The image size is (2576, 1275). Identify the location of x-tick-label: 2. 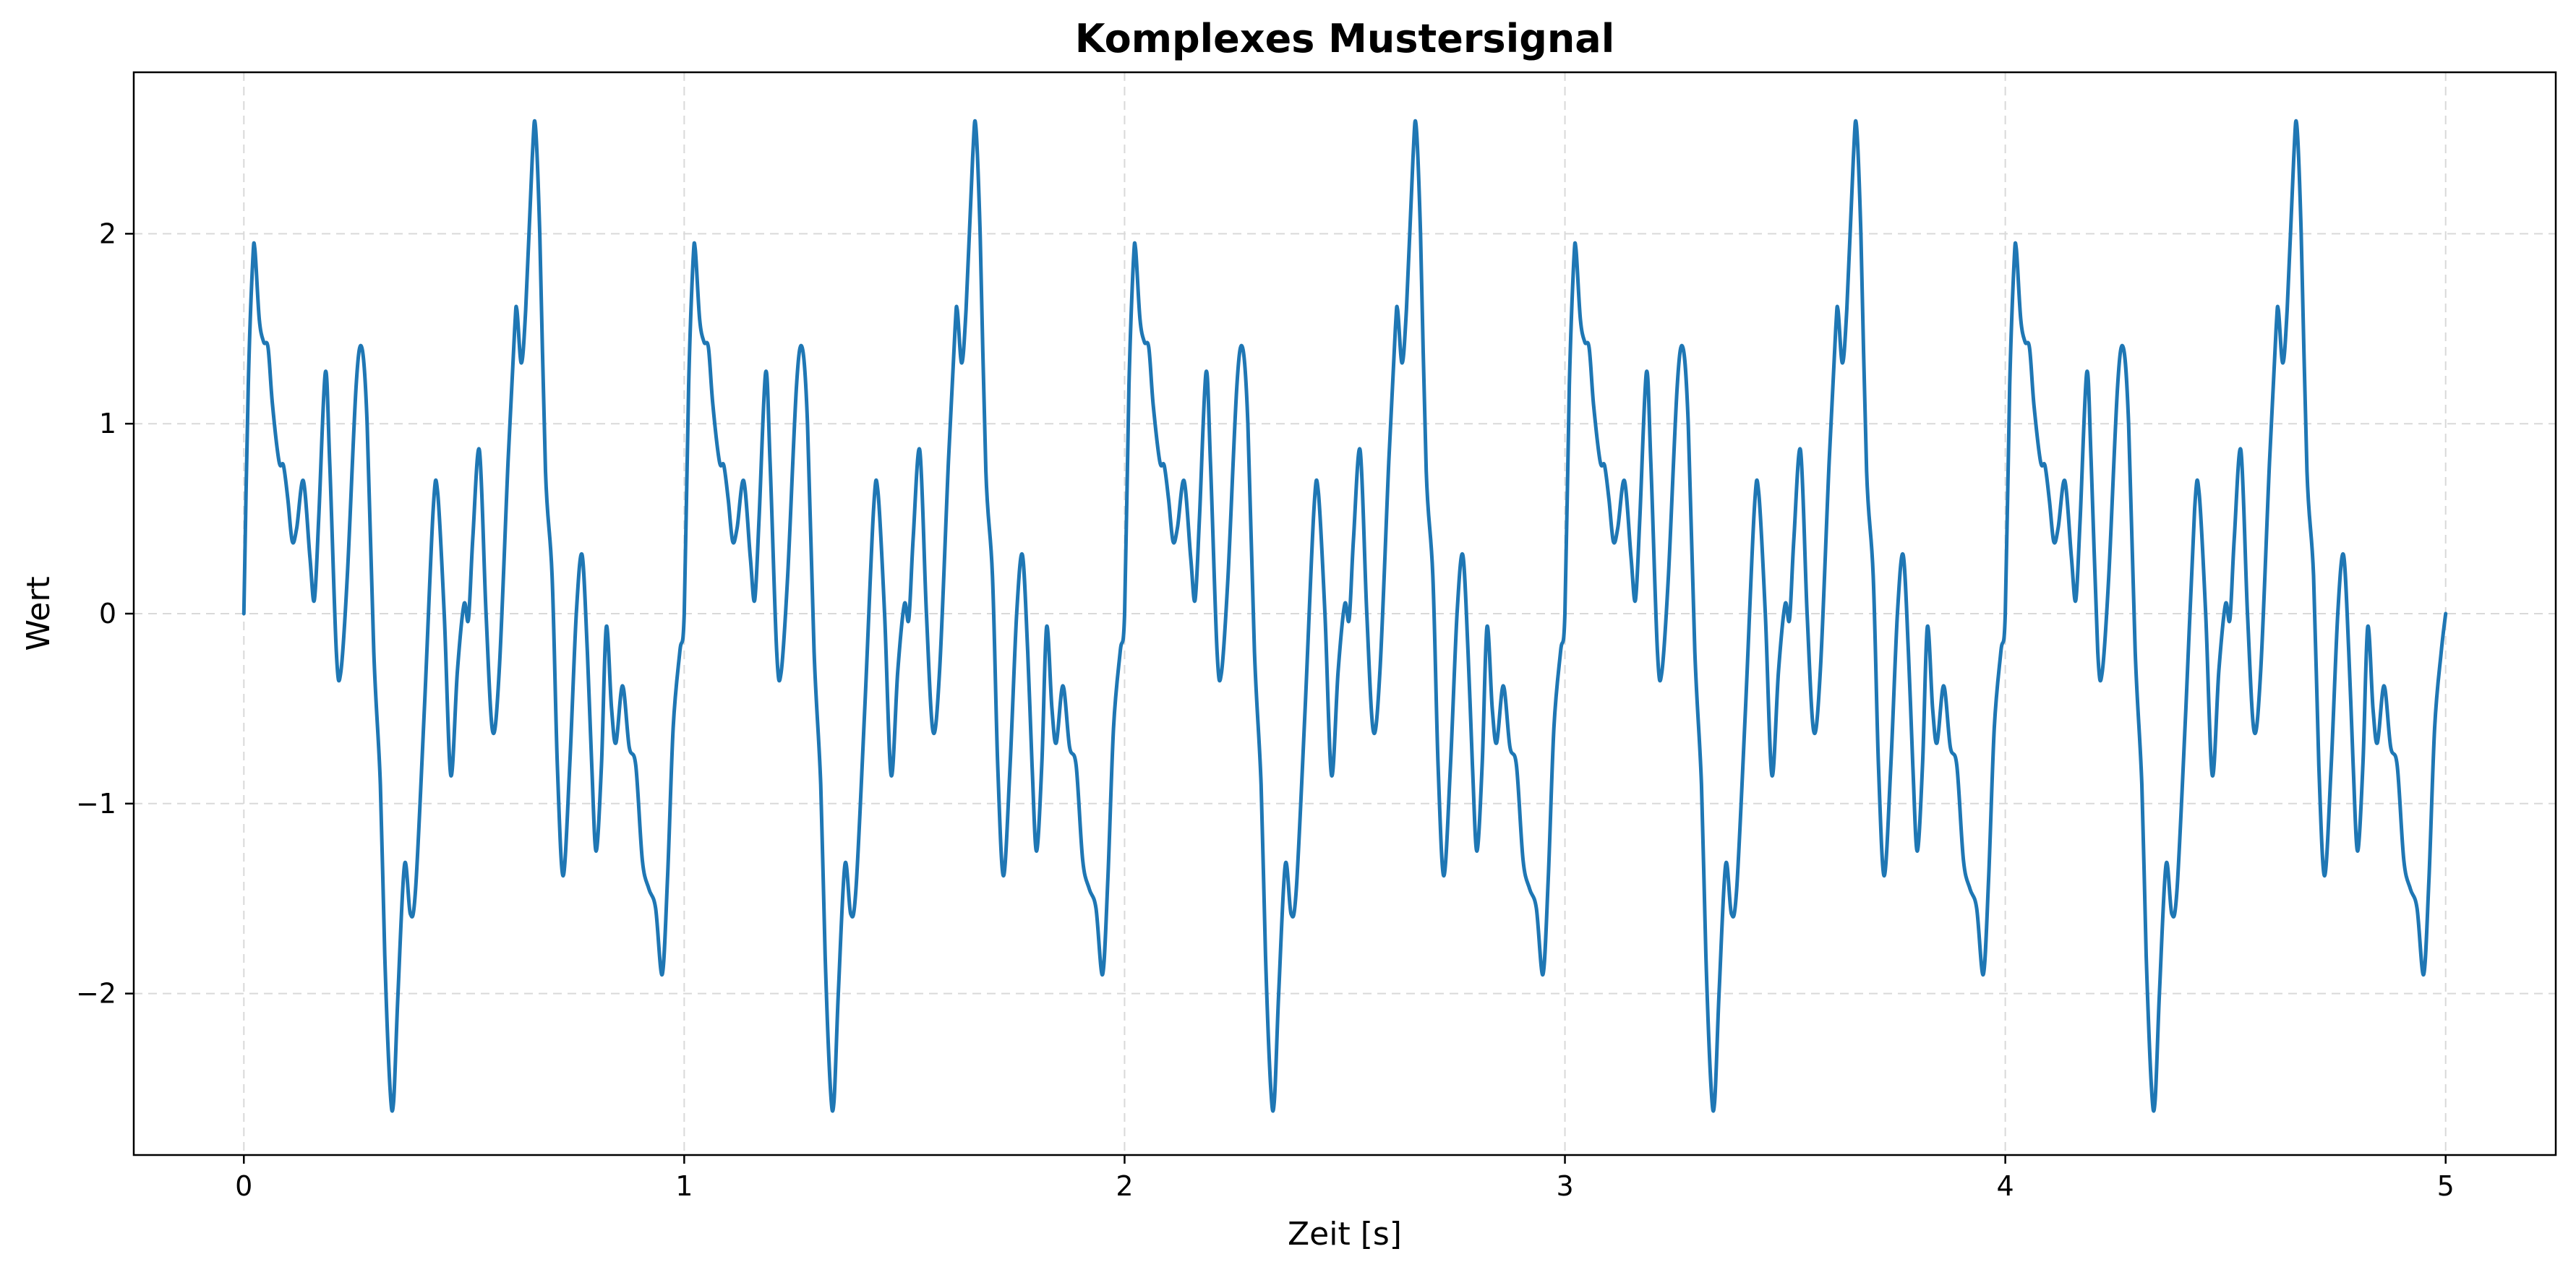
(1124, 1186).